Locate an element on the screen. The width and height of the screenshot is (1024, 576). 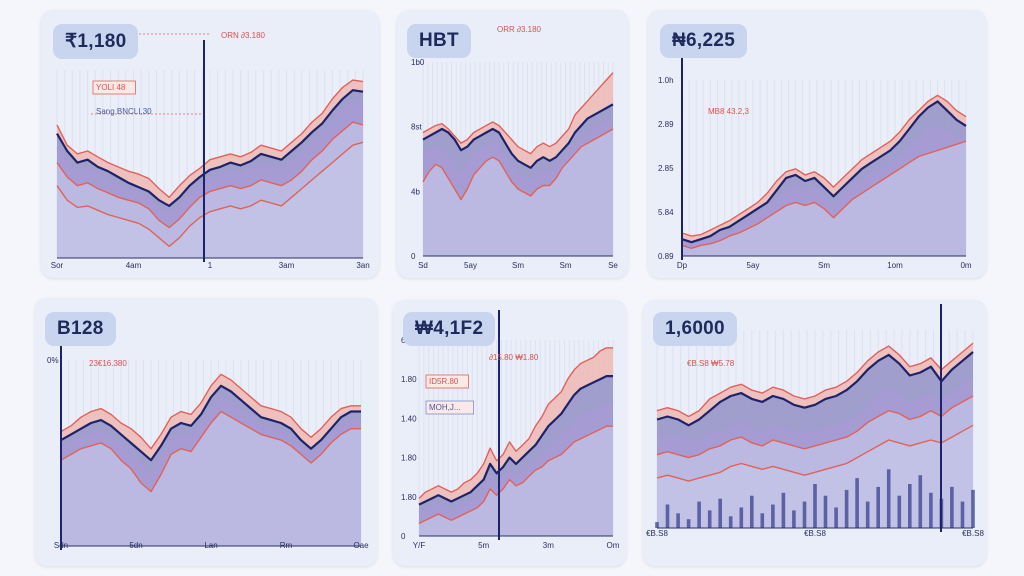
annotation-label: YOLI 48 is located at coordinates (111, 87).